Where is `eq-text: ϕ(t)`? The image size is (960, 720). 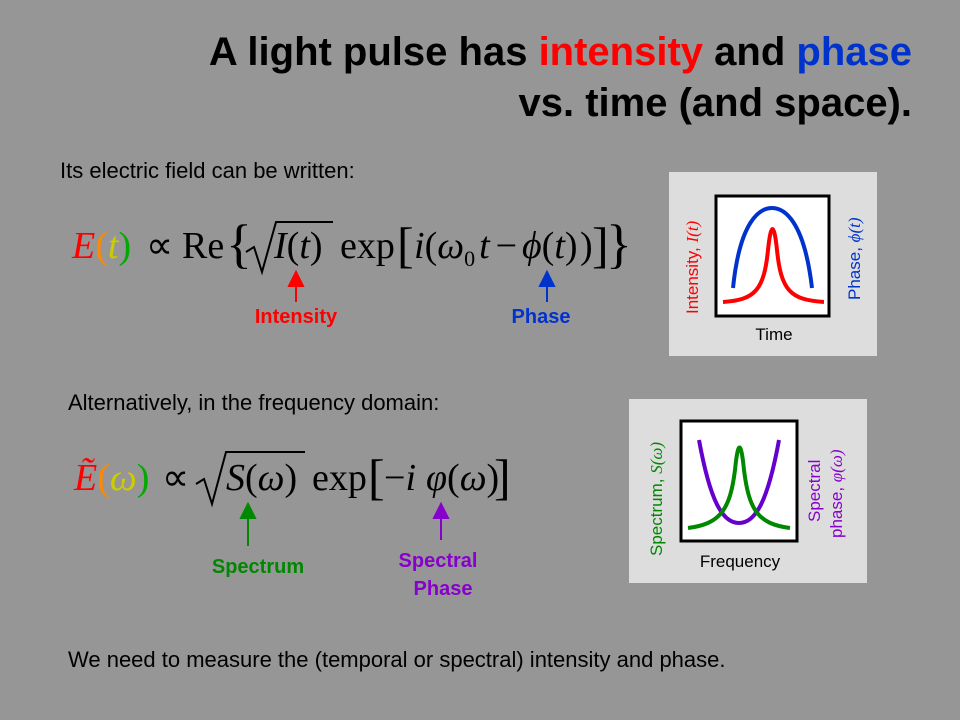 eq-text: ϕ(t) is located at coordinates (550, 246).